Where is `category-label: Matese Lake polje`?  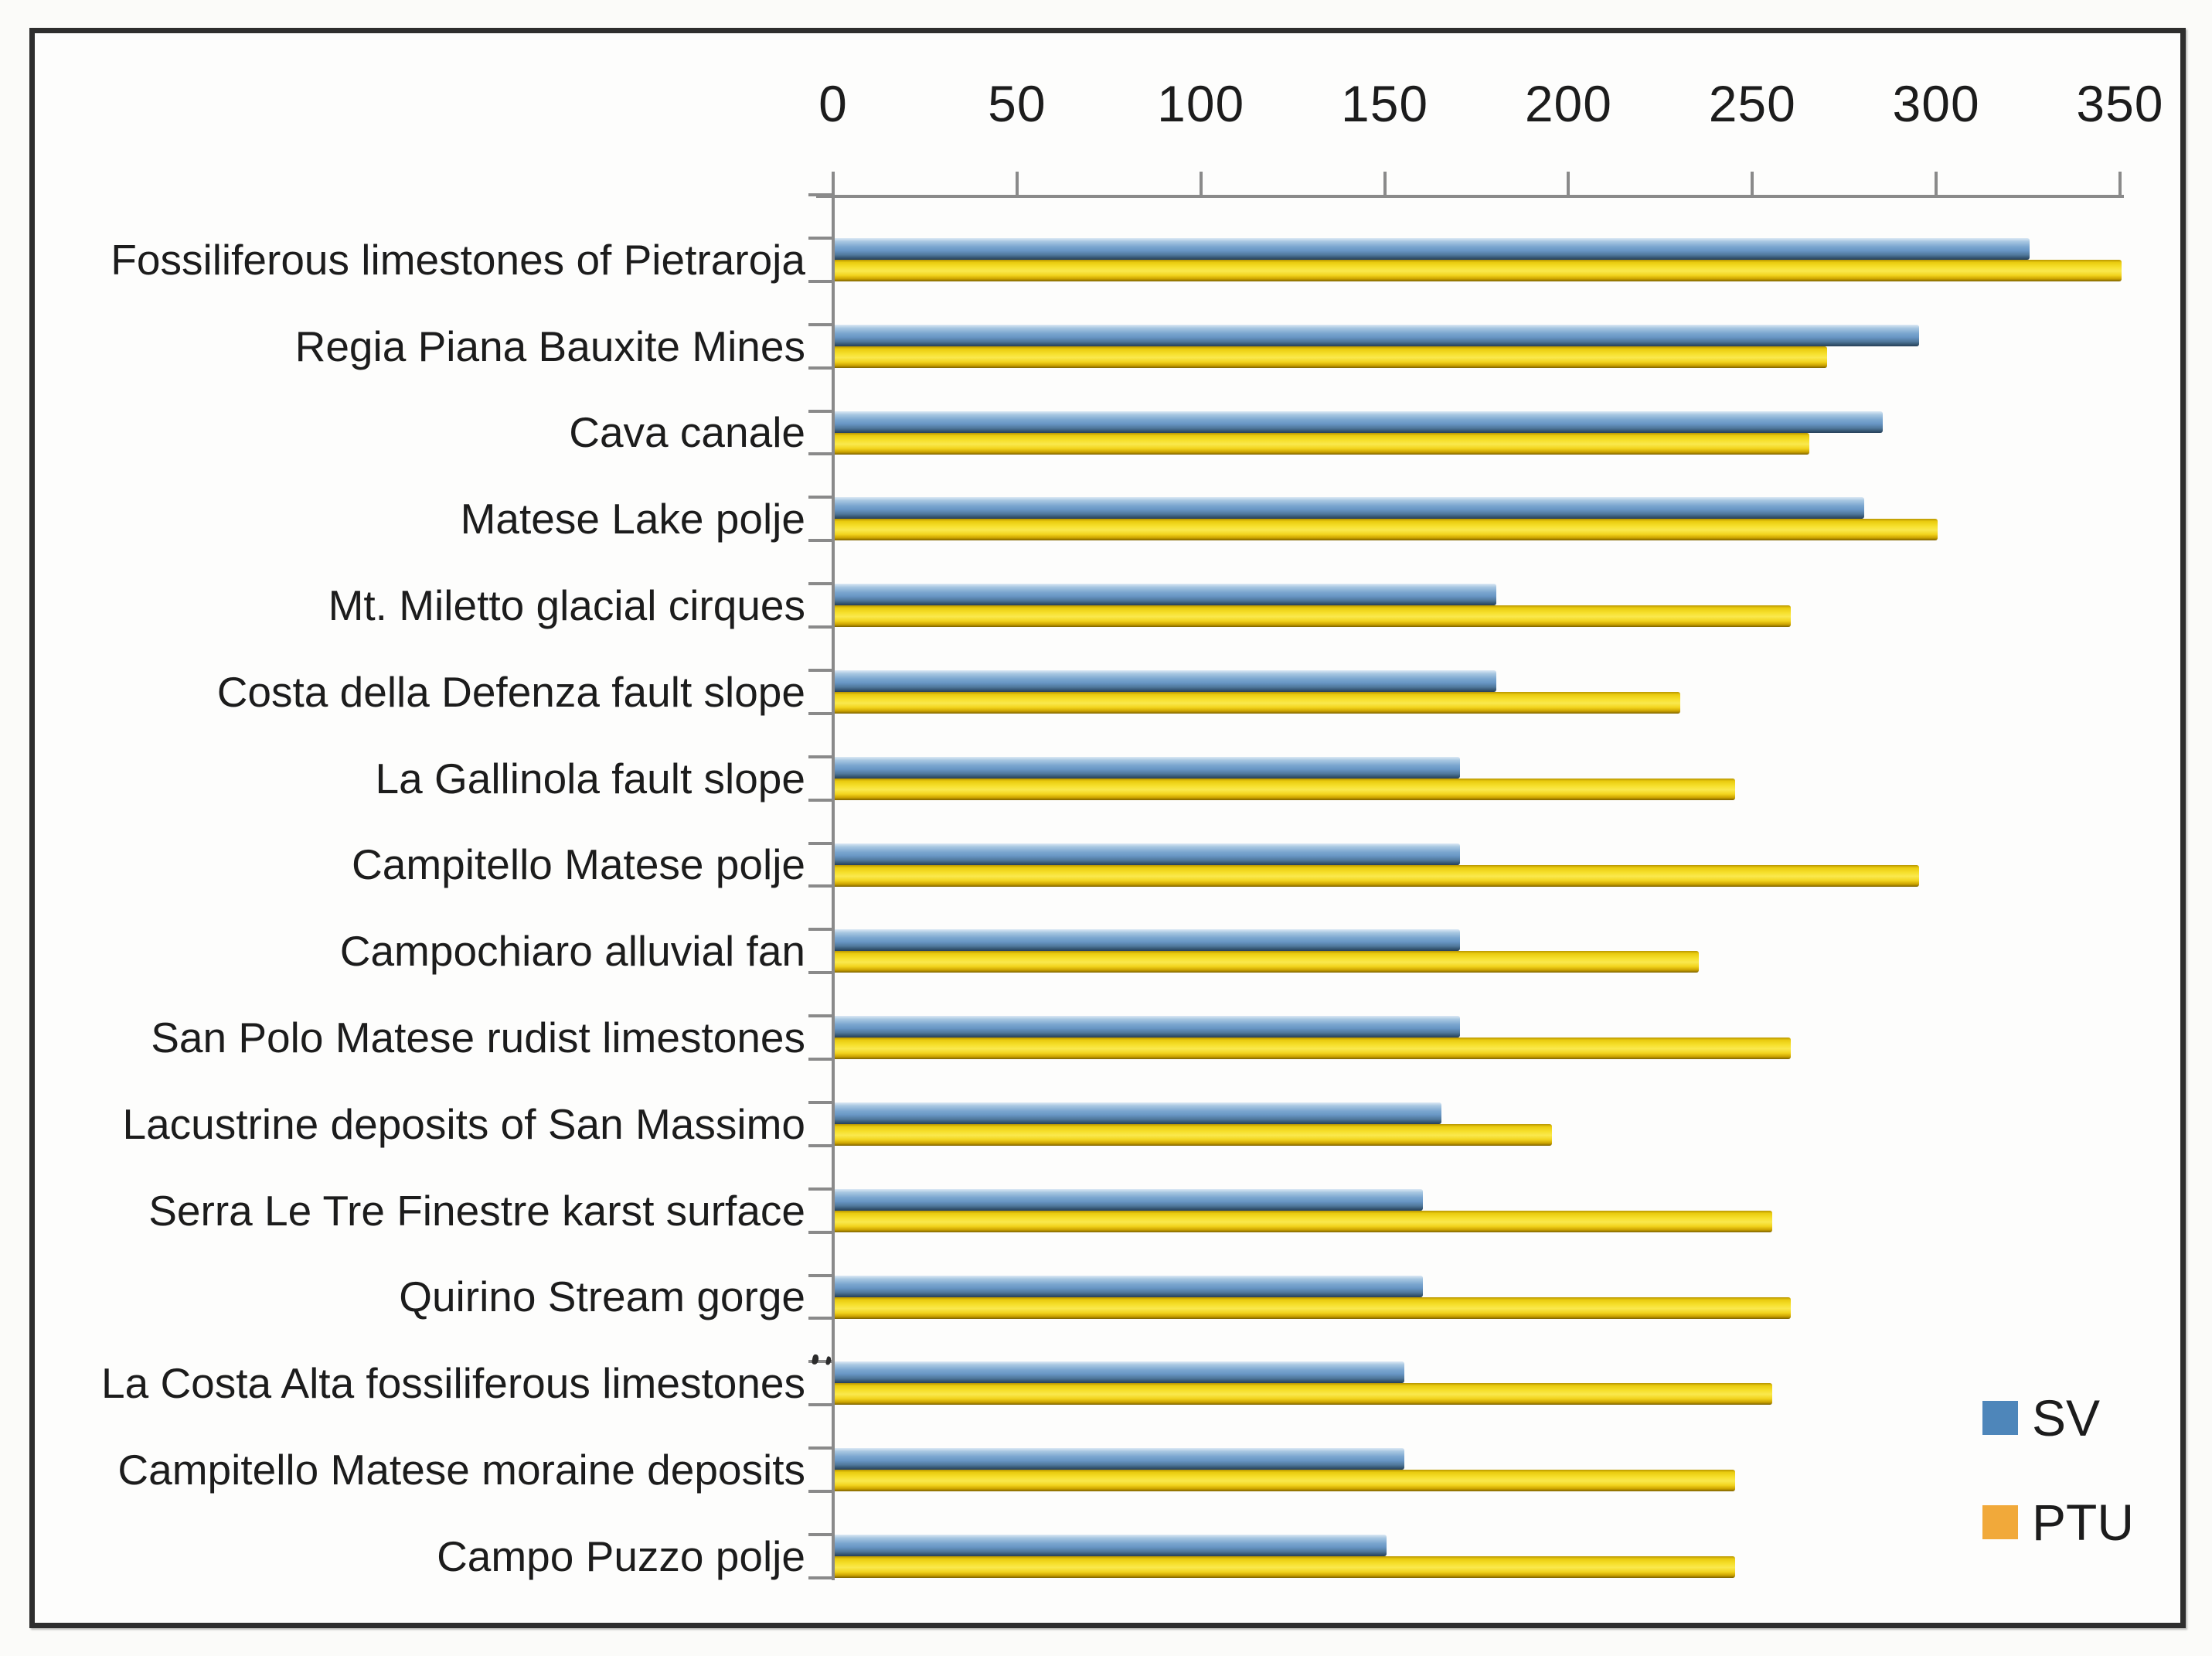 category-label: Matese Lake polje is located at coordinates (632, 519).